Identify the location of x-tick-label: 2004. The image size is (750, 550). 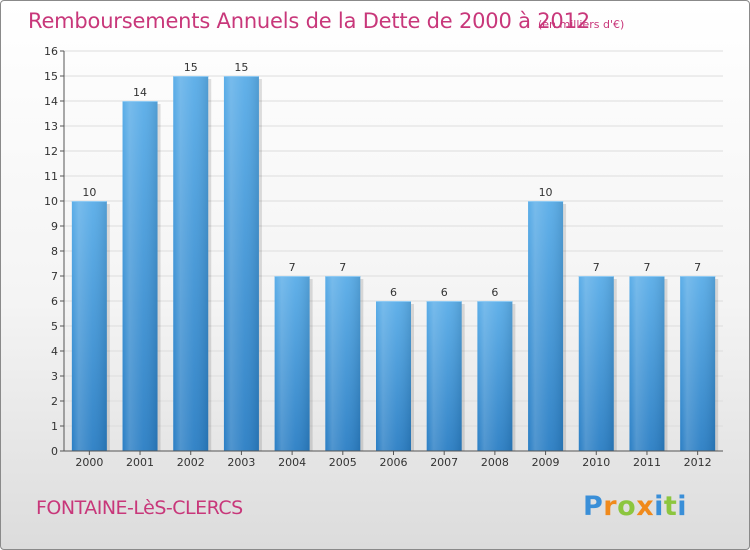
(292, 462).